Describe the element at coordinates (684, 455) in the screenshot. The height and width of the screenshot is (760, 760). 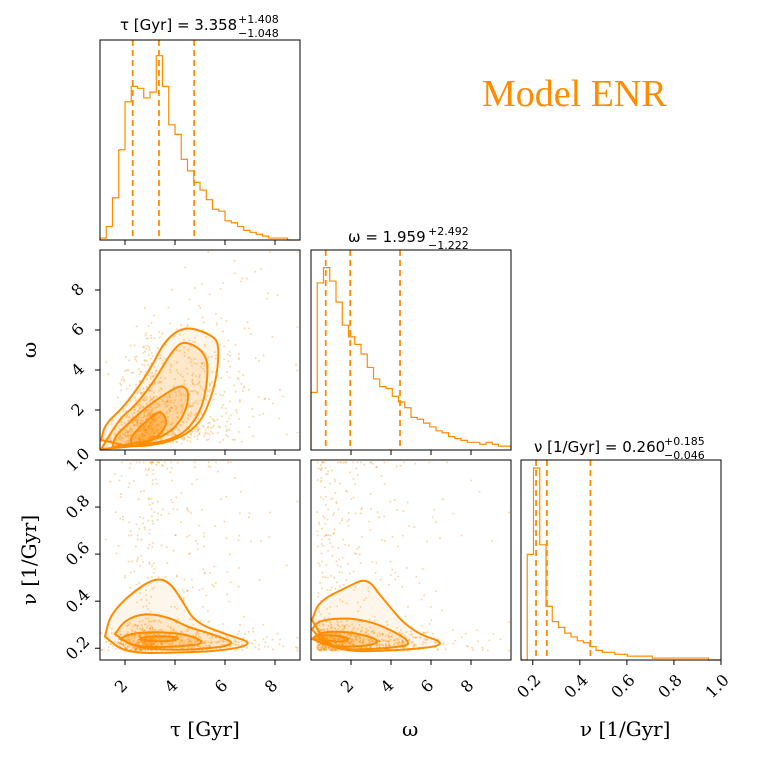
I see `title-nu-minus: −0.046` at that location.